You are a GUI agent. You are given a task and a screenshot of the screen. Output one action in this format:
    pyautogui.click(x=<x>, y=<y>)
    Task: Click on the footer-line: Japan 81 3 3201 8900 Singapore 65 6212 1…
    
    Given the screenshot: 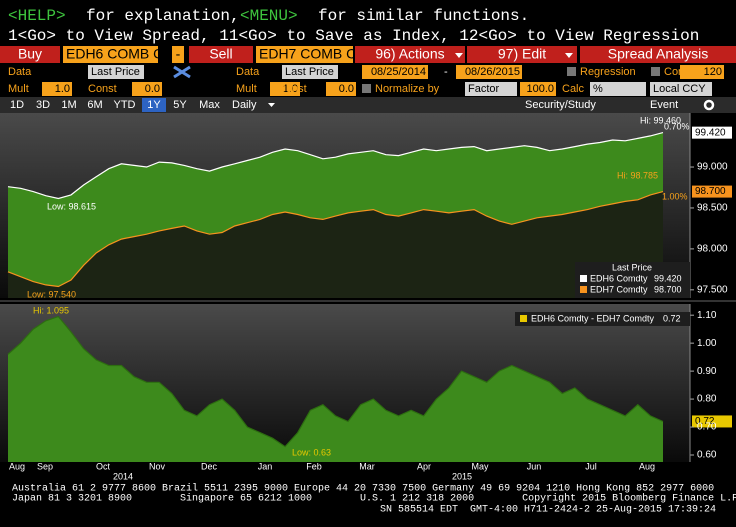 What is the action you would take?
    pyautogui.click(x=374, y=499)
    